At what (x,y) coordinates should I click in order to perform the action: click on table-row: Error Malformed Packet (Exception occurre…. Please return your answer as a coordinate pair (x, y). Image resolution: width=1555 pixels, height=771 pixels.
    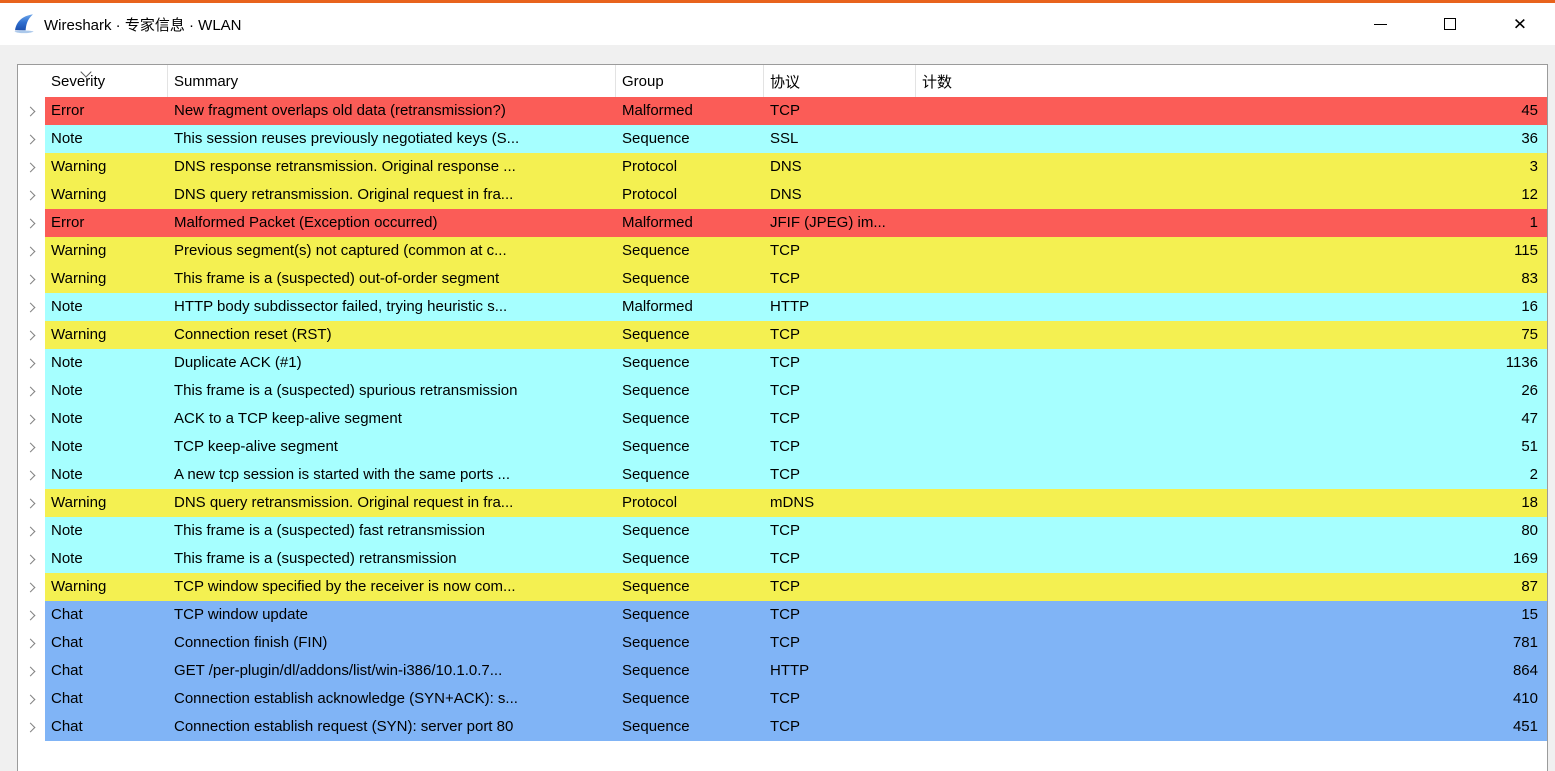
    Looking at the image, I should click on (782, 223).